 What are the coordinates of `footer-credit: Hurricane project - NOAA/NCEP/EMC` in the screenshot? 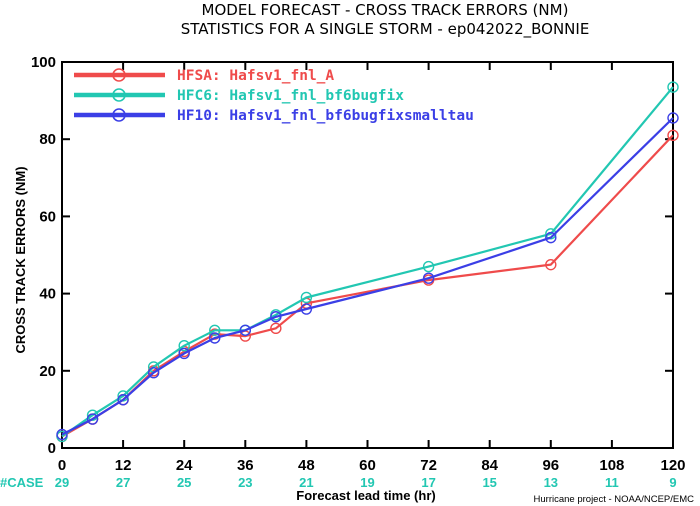 It's located at (614, 499).